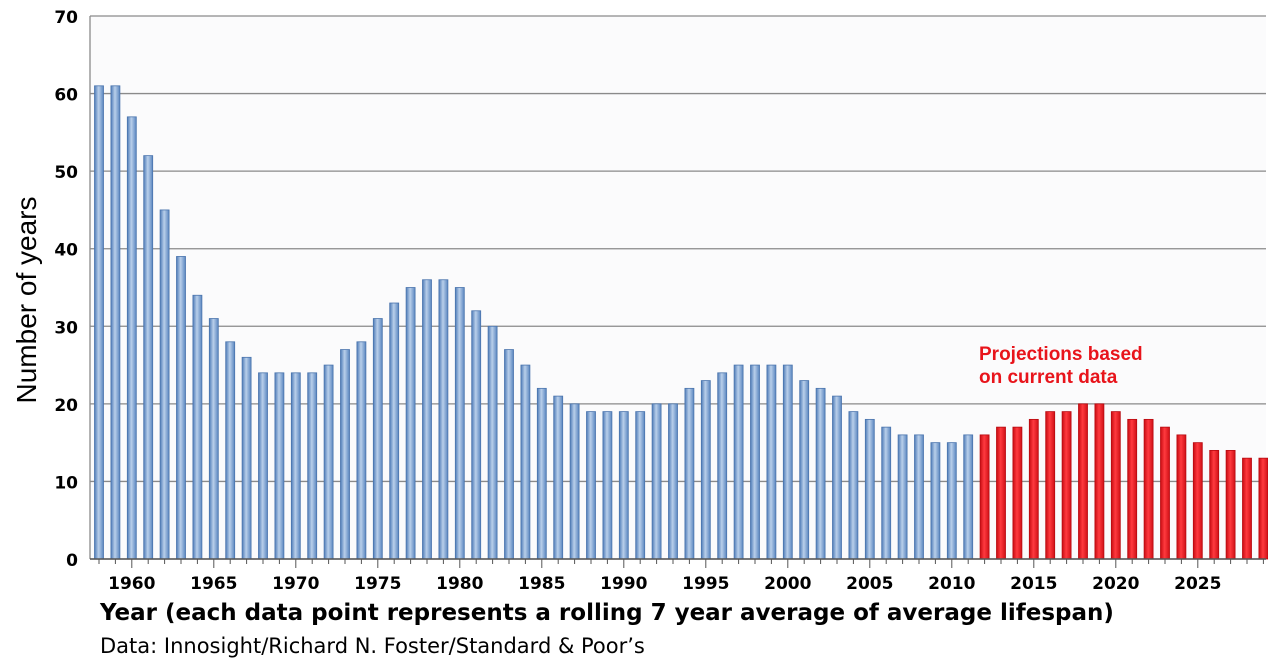 The width and height of the screenshot is (1268, 669). I want to click on x-tick-label: 1965, so click(213, 584).